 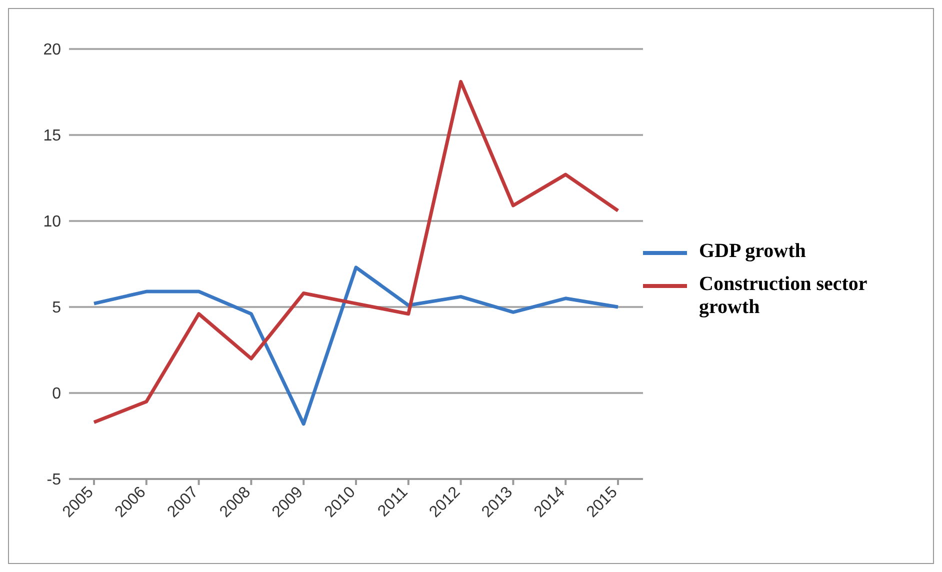 What do you see at coordinates (52, 50) in the screenshot?
I see `y-tick-label: 20` at bounding box center [52, 50].